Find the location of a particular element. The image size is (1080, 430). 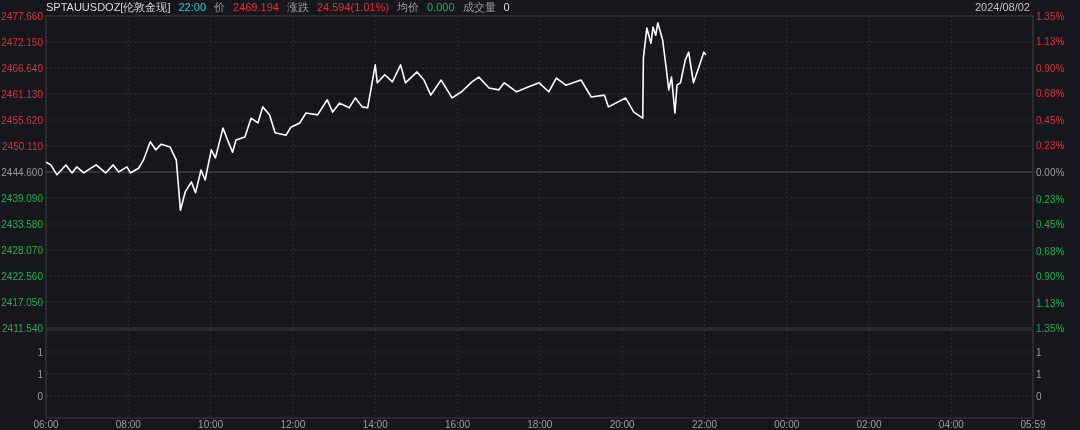

text: 0.000 is located at coordinates (441, 7).